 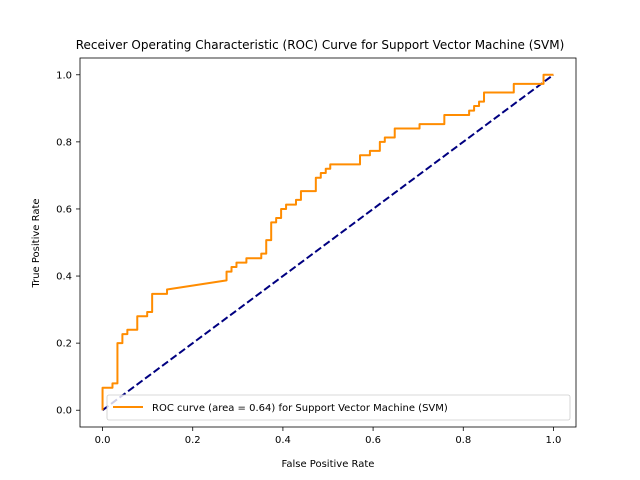 What do you see at coordinates (328, 436) in the screenshot?
I see `x-axis: 0.0 0.2 0.4 0.6 0.8 1.0` at bounding box center [328, 436].